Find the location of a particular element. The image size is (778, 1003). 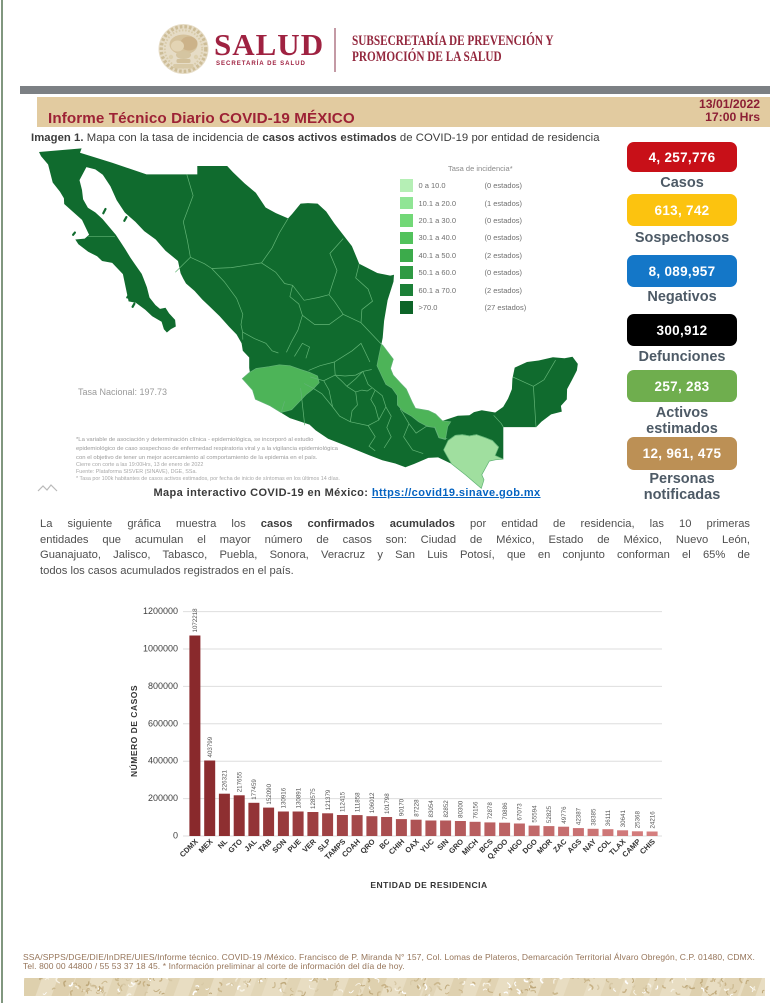

svg-text: 24216 is located at coordinates (652, 820).